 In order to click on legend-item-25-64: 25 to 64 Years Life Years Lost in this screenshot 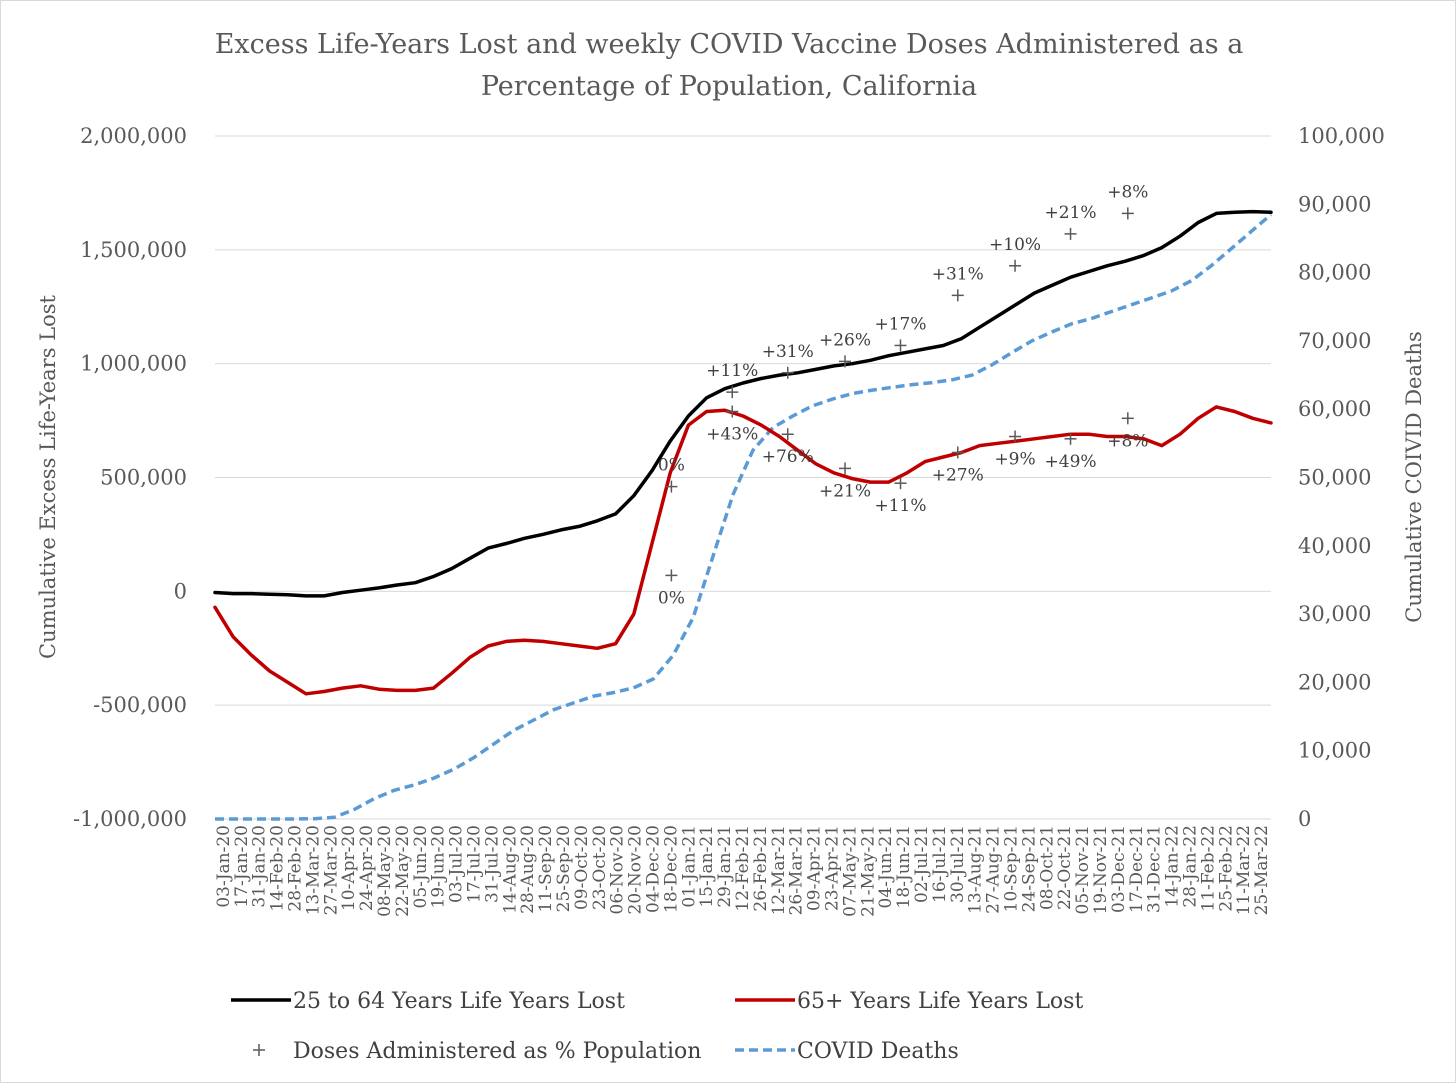, I will do `click(428, 1001)`.